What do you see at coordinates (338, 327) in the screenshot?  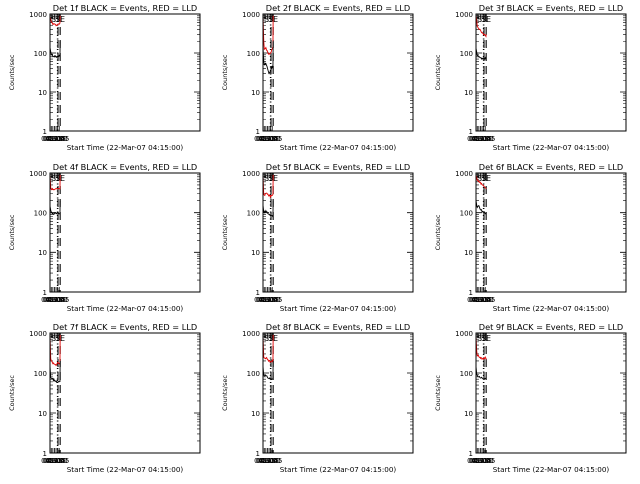 I see `chart-title: Det 8f BLACK = Events, RED = LLD` at bounding box center [338, 327].